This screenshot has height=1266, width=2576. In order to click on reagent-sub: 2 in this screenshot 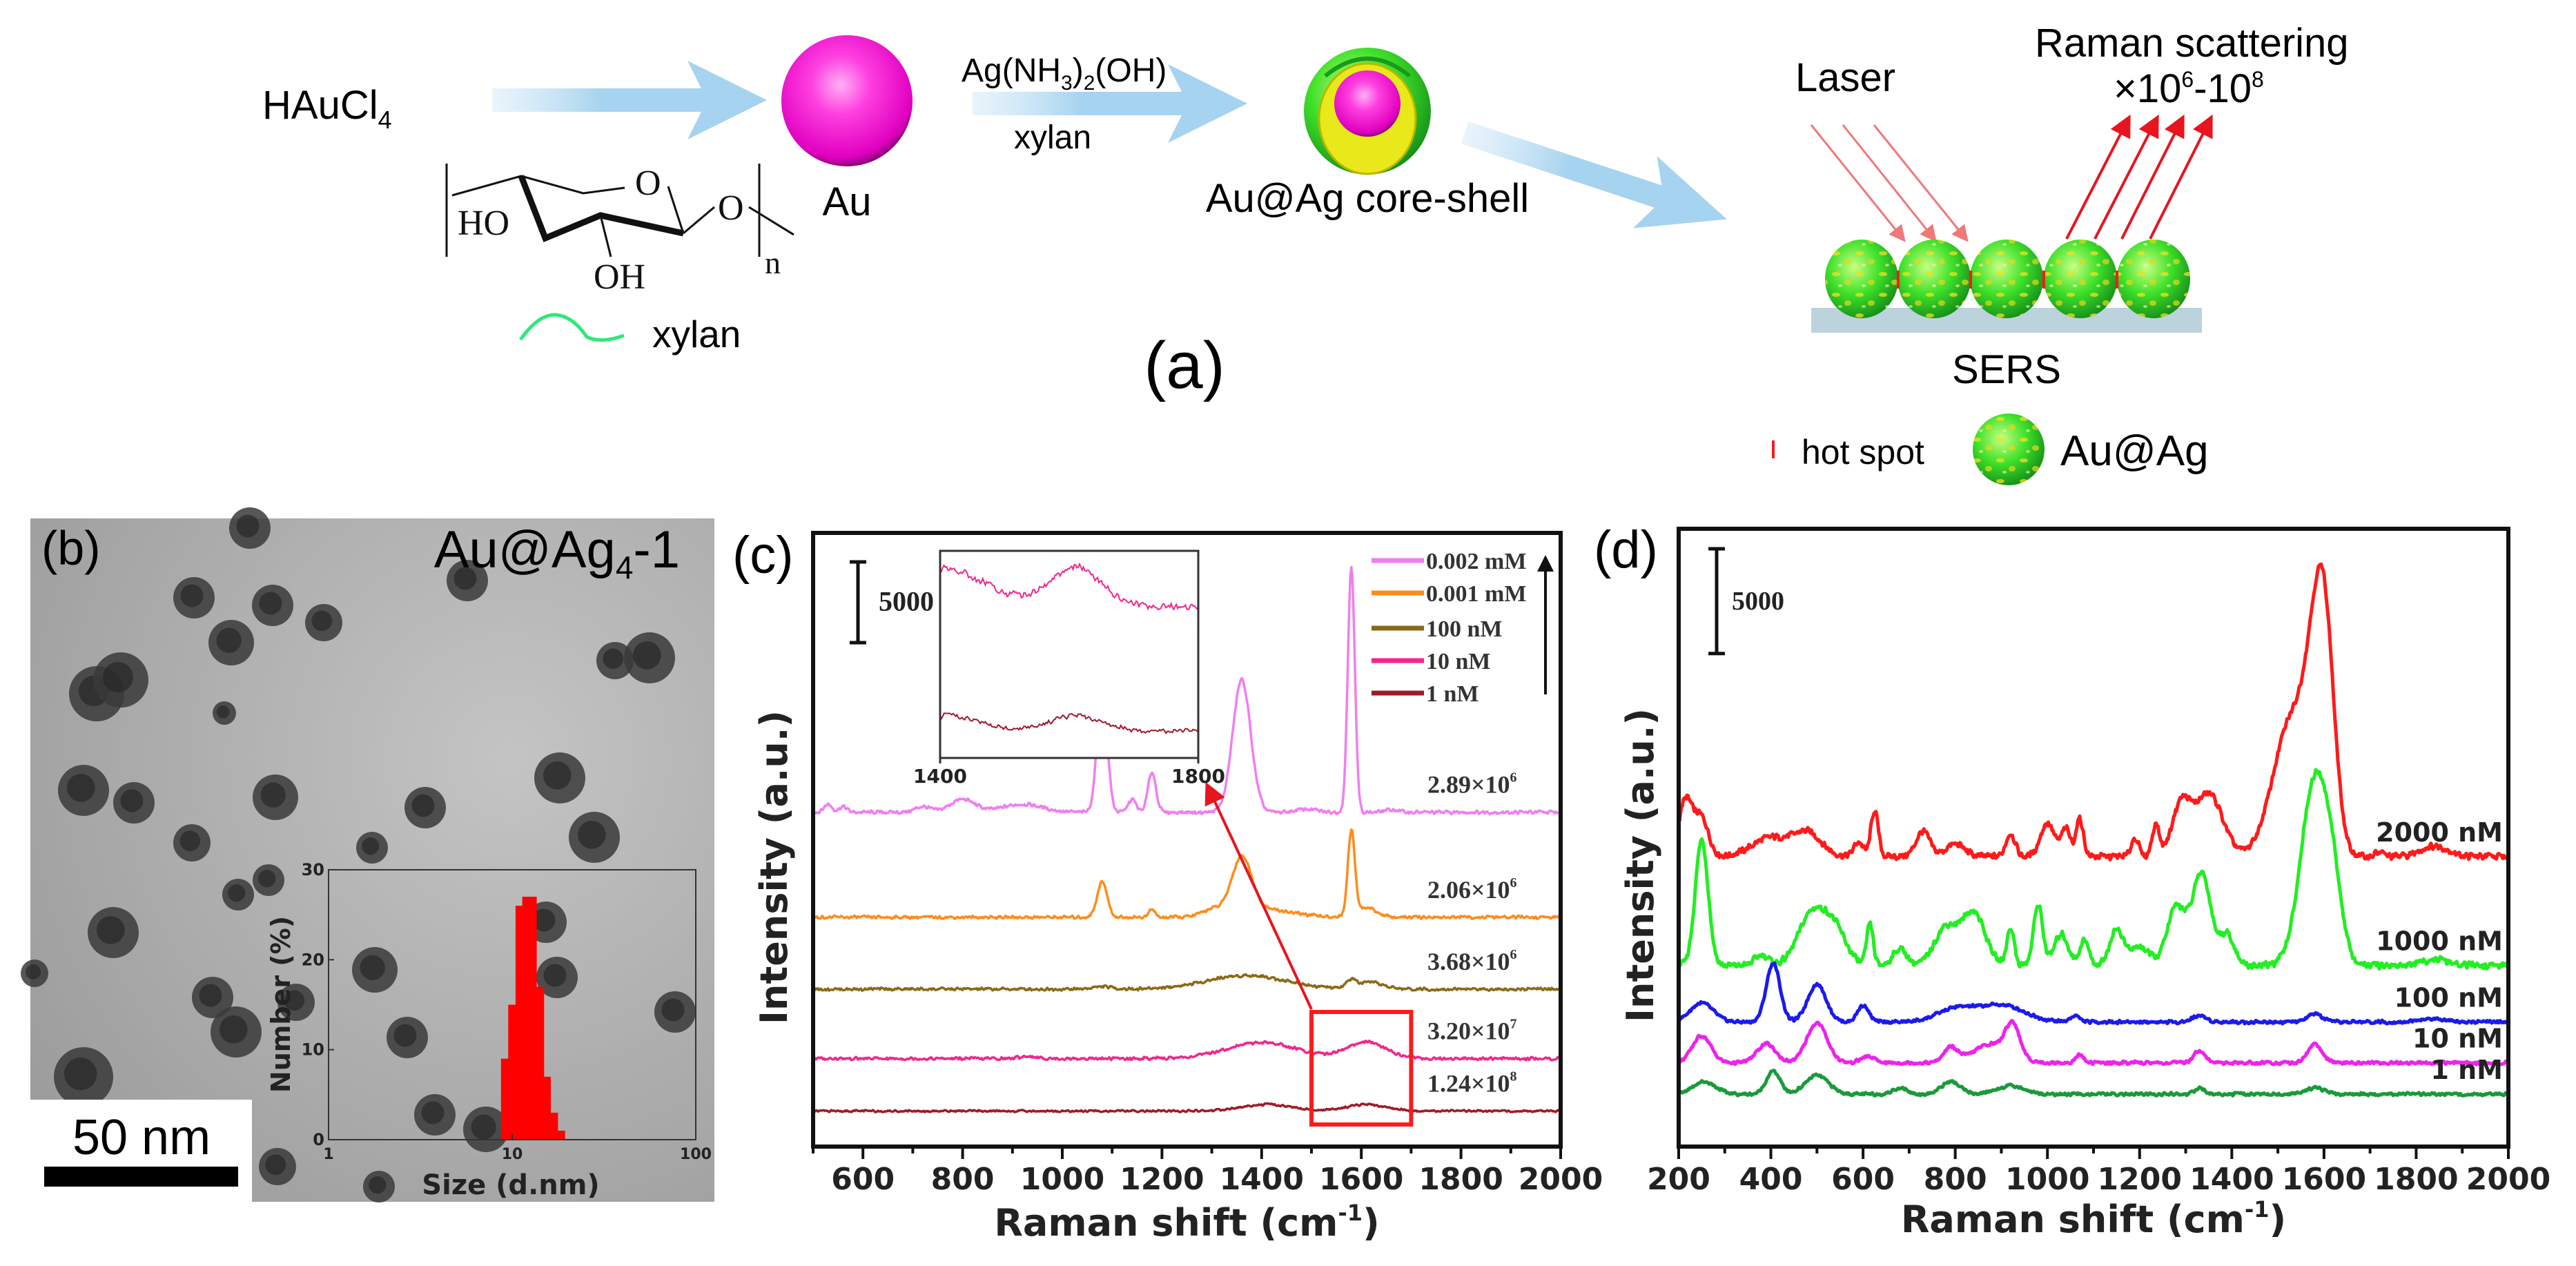, I will do `click(1089, 83)`.